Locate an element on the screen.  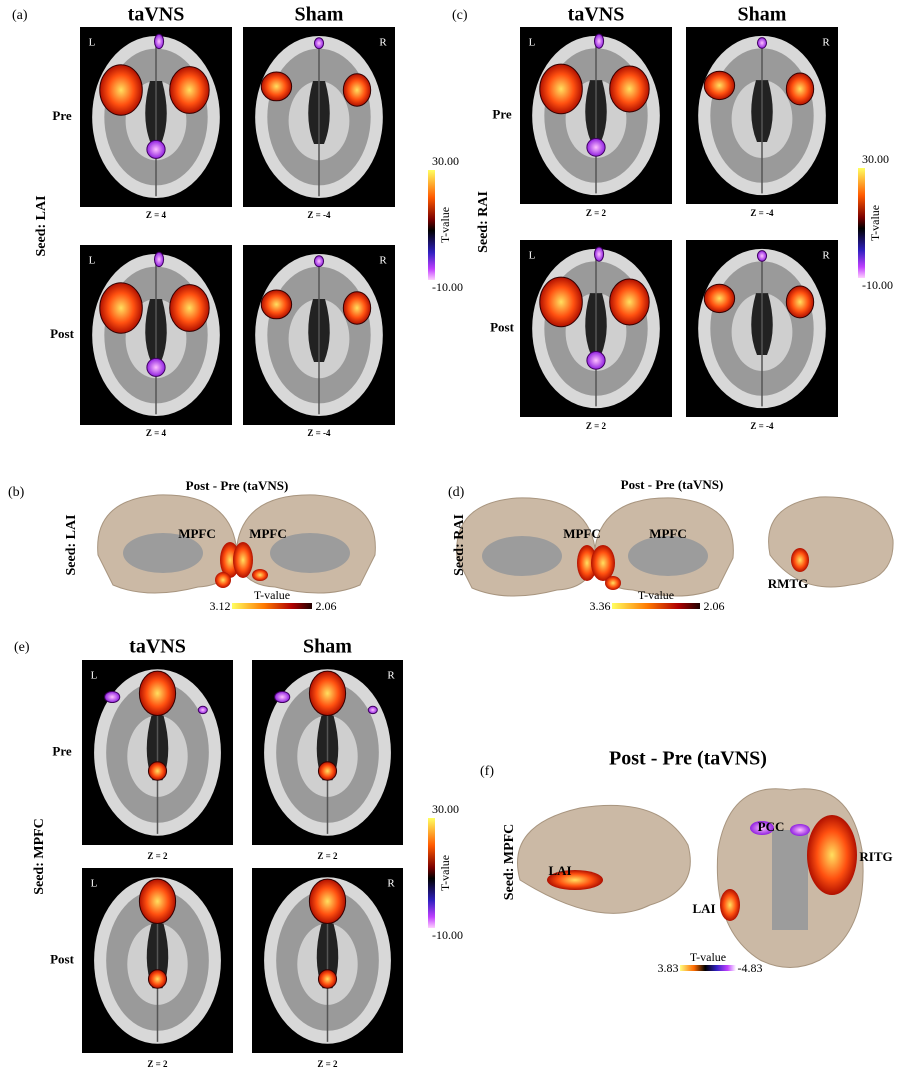
panel-label: (e) is located at coordinates (22, 647).